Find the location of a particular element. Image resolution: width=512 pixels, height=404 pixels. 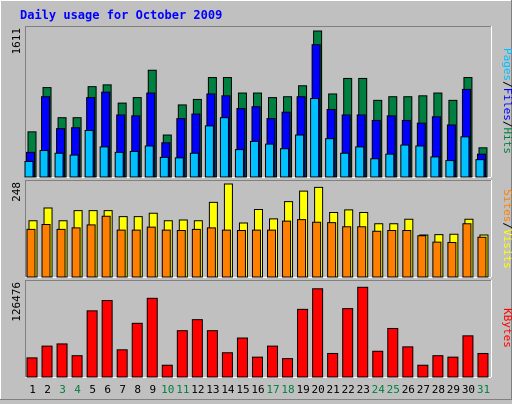

x-tick-label: 17 is located at coordinates (272, 389).